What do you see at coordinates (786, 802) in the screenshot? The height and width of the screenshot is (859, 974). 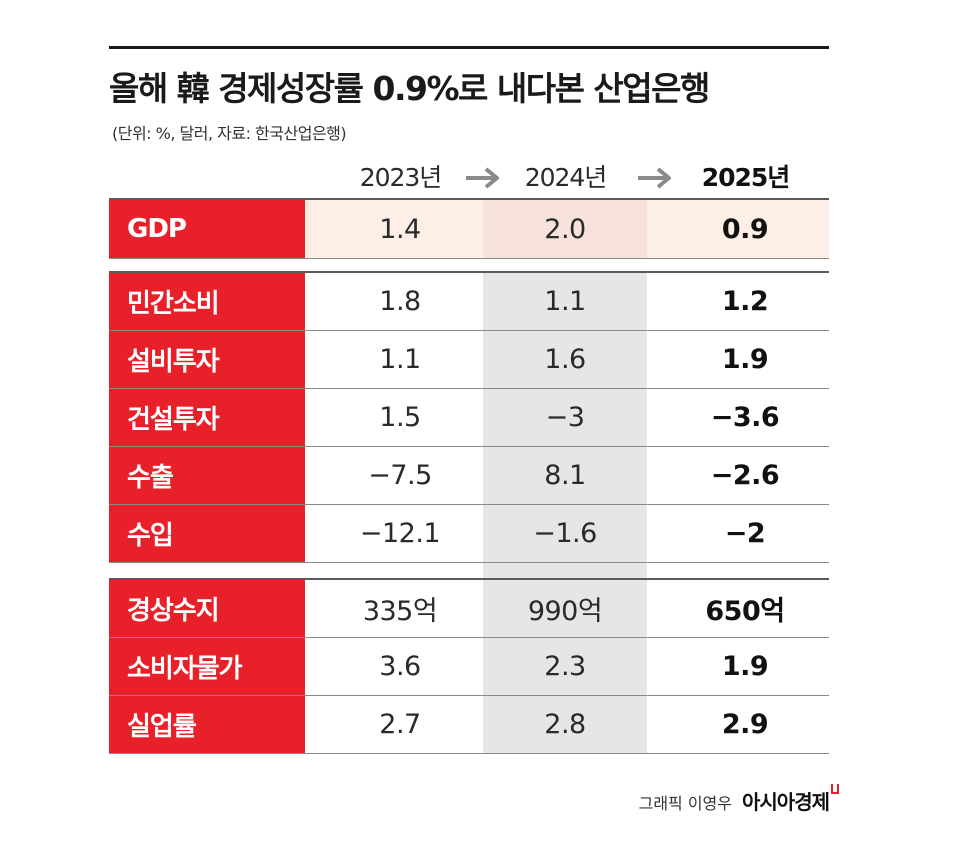 I see `brand-logo-text: 아시아경제` at bounding box center [786, 802].